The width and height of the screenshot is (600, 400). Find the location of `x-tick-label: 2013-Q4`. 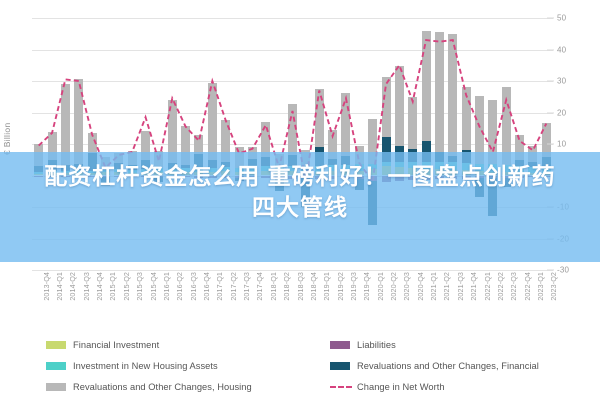

x-tick-label: 2013-Q4 is located at coordinates (46, 286).